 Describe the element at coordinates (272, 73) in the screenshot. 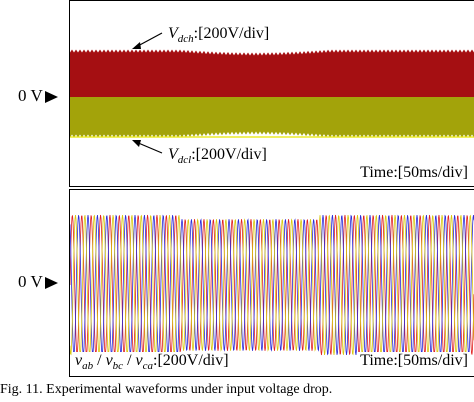

I see `vdch-band` at that location.